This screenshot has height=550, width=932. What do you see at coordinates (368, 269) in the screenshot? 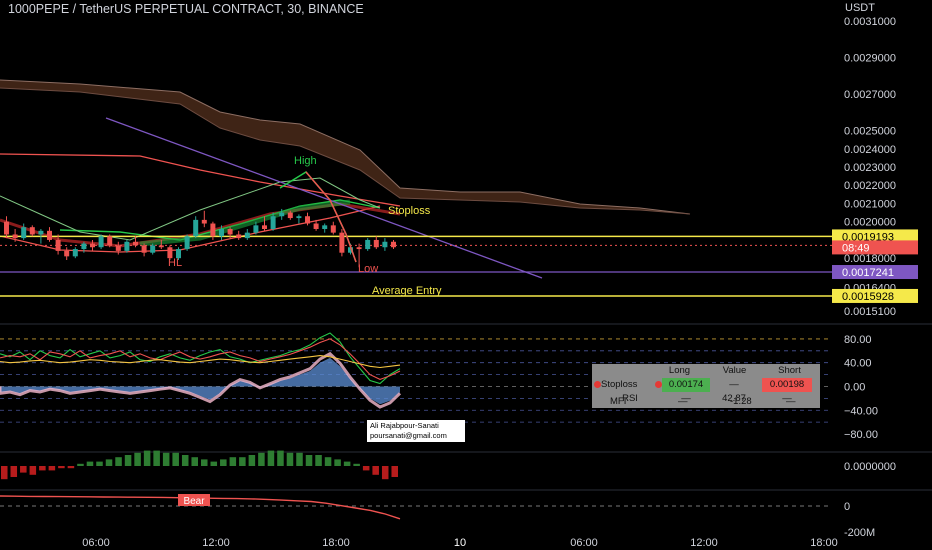
I see `low-label: Low` at bounding box center [368, 269].